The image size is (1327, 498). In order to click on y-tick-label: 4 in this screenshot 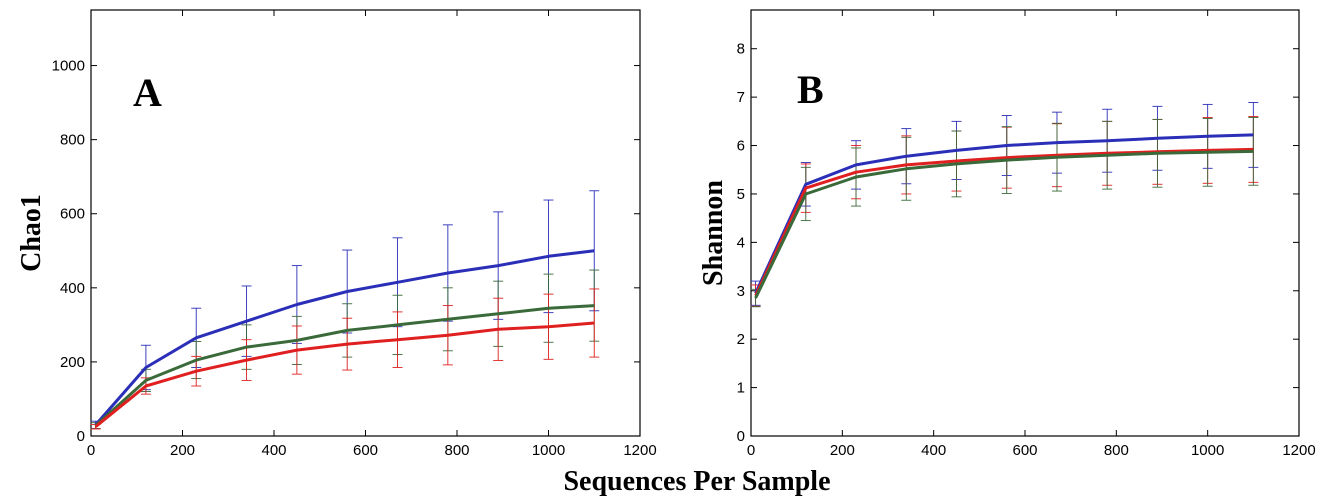, I will do `click(741, 242)`.